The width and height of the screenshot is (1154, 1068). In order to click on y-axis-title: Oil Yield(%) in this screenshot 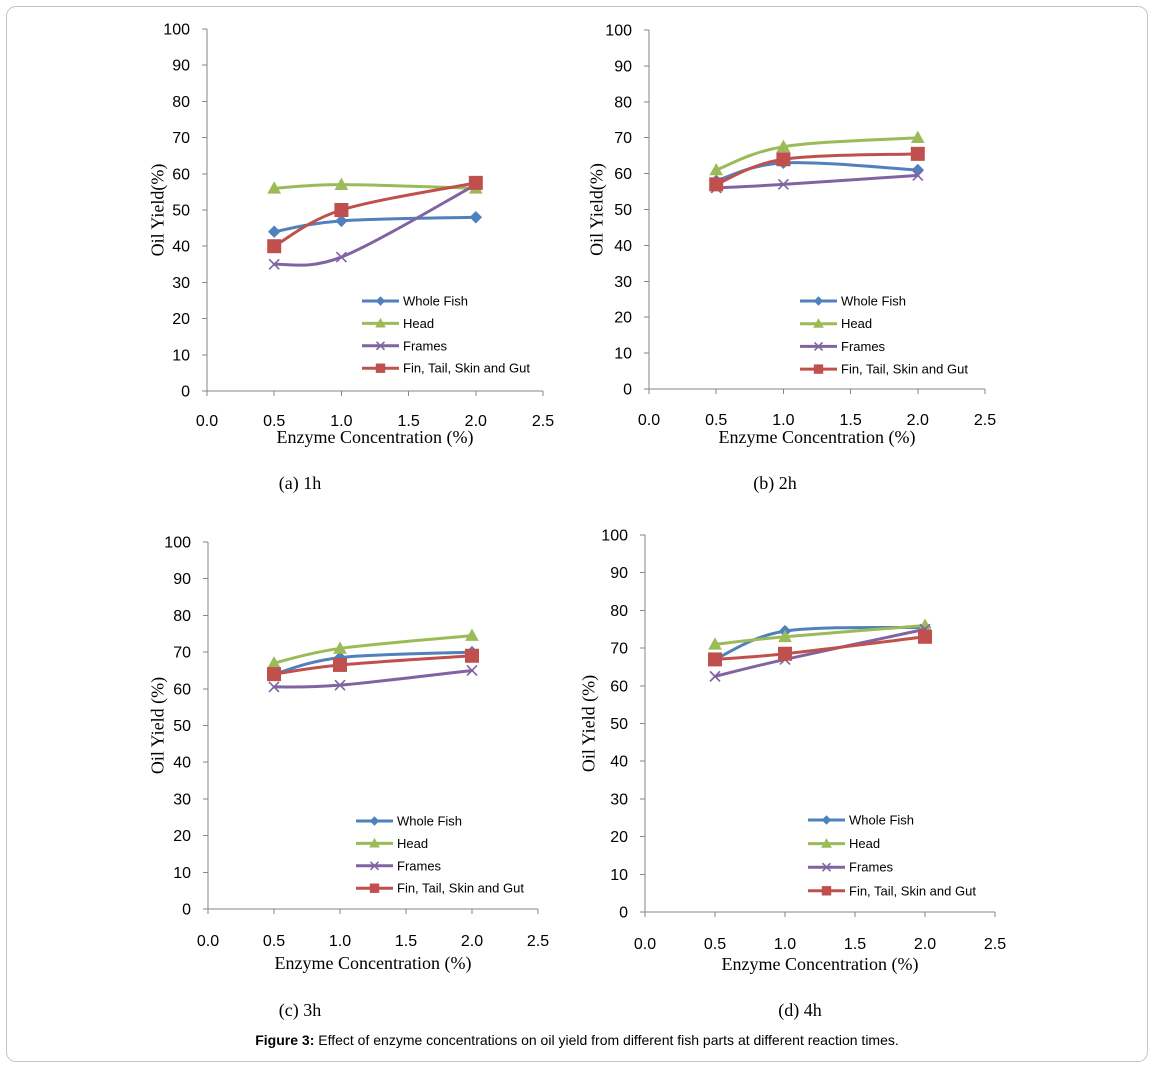, I will do `click(157, 210)`.